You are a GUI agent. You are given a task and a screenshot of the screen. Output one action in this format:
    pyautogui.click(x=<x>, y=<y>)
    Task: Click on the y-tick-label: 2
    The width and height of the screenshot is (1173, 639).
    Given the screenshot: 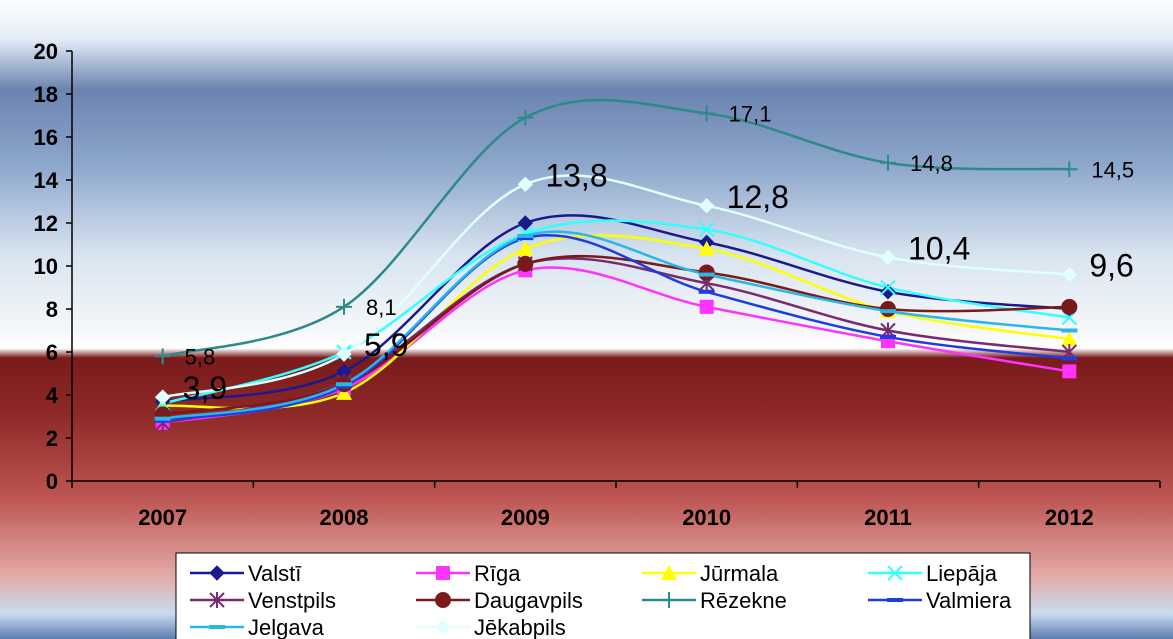 What is the action you would take?
    pyautogui.click(x=52, y=438)
    